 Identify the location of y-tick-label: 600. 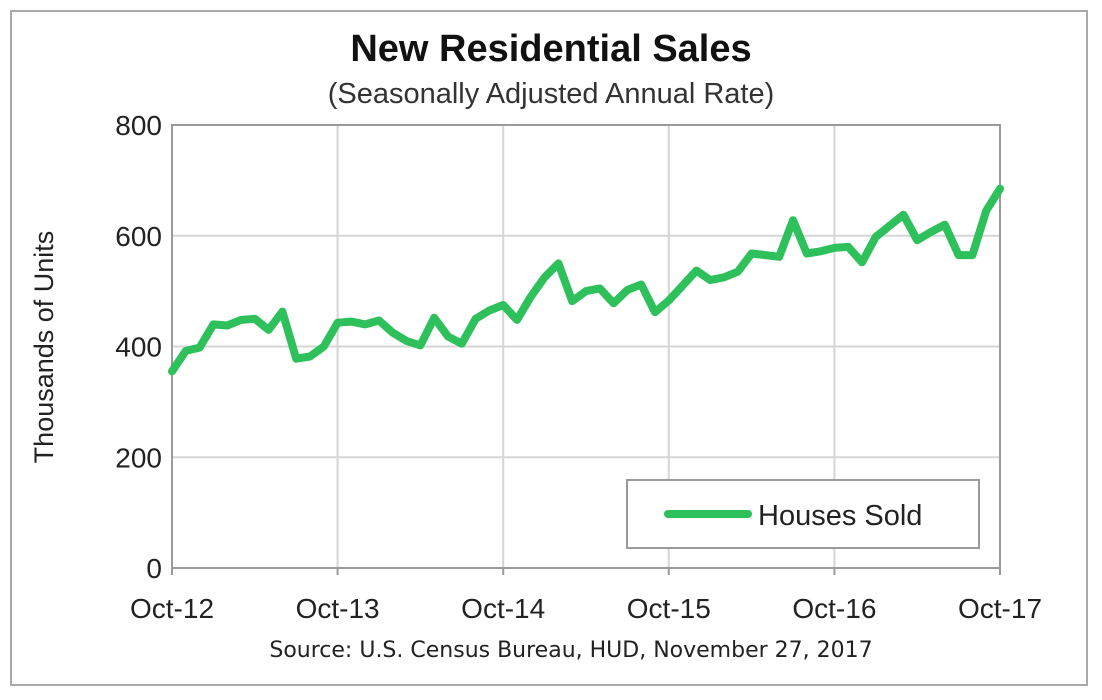
(138, 236).